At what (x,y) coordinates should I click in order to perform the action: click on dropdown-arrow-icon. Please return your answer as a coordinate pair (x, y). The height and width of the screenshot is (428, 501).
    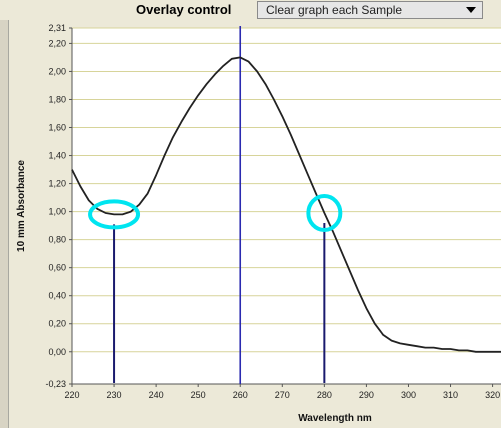
    Looking at the image, I should click on (471, 10).